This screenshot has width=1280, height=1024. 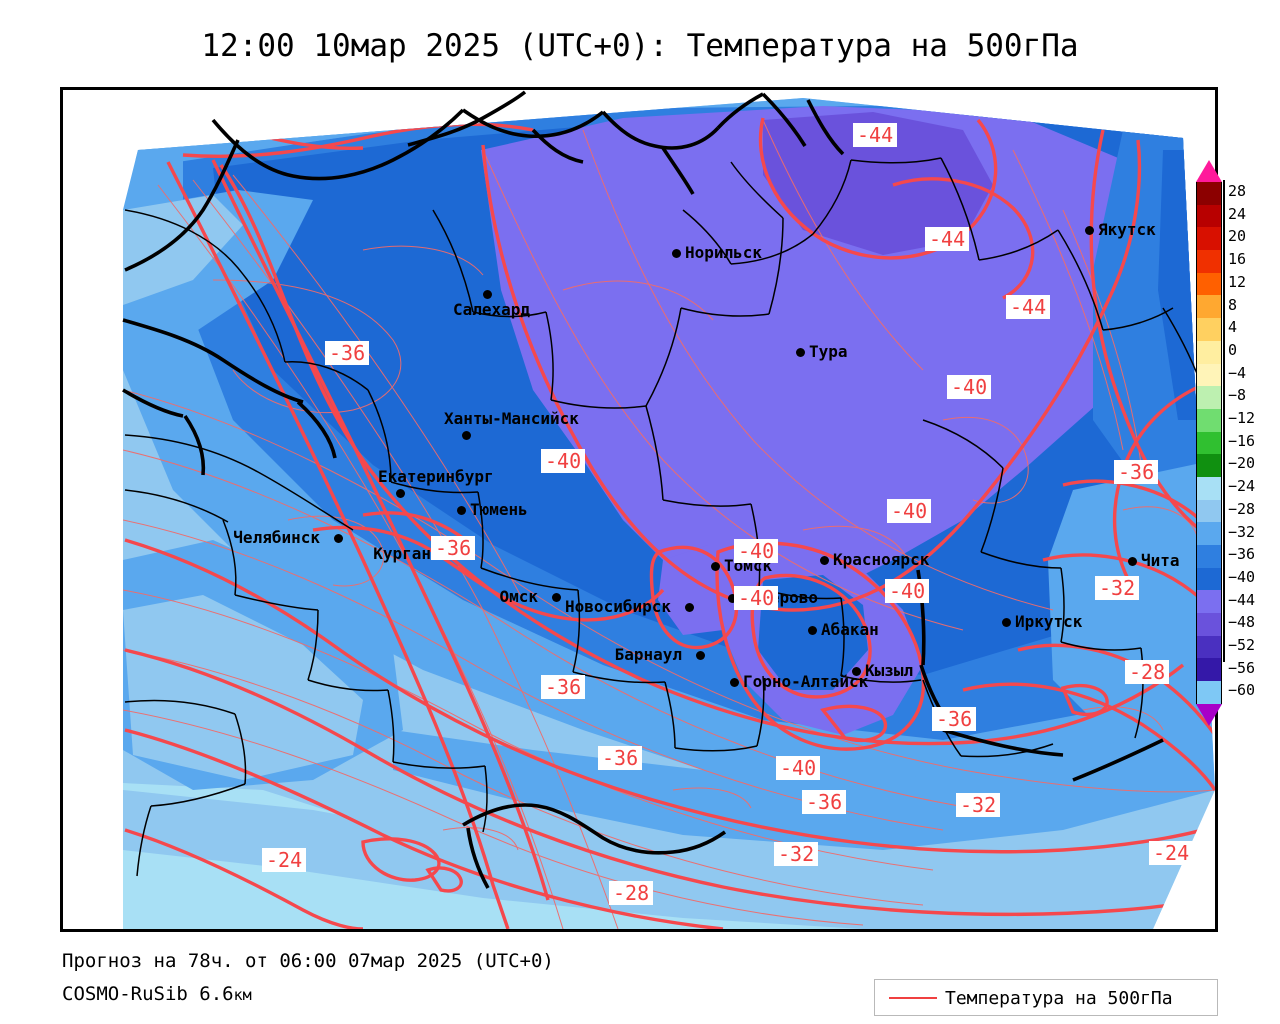 What do you see at coordinates (806, 681) in the screenshot?
I see `city-label: Горно-Алтайск` at bounding box center [806, 681].